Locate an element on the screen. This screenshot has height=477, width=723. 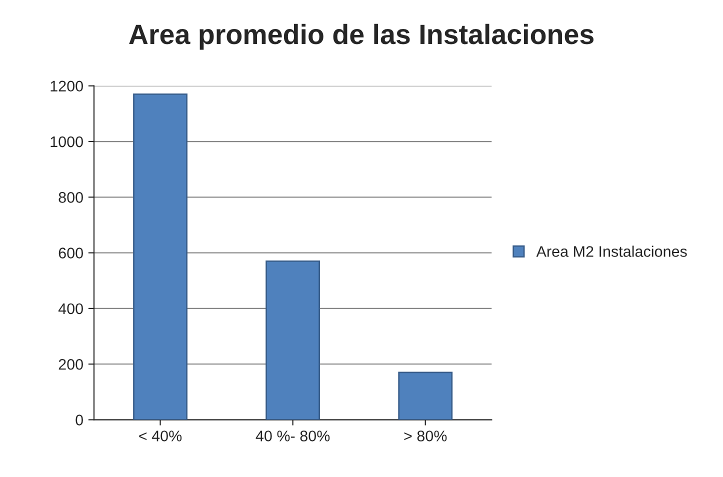
y-tick-label: 1000 is located at coordinates (66, 142).